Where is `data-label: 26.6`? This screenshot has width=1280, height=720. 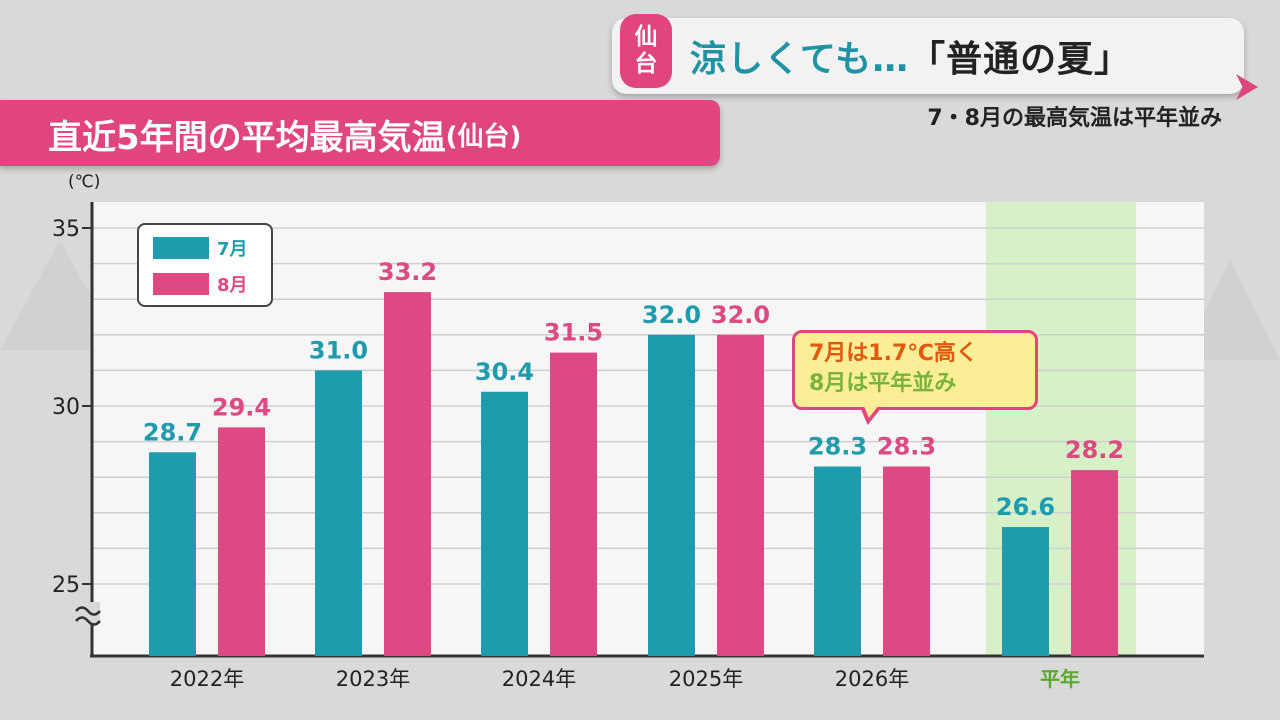
data-label: 26.6 is located at coordinates (1025, 507).